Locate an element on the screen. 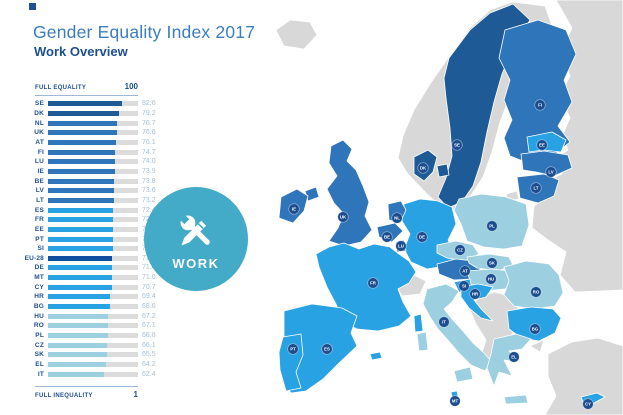 Image resolution: width=623 pixels, height=415 pixels. svg-text: LV is located at coordinates (550, 172).